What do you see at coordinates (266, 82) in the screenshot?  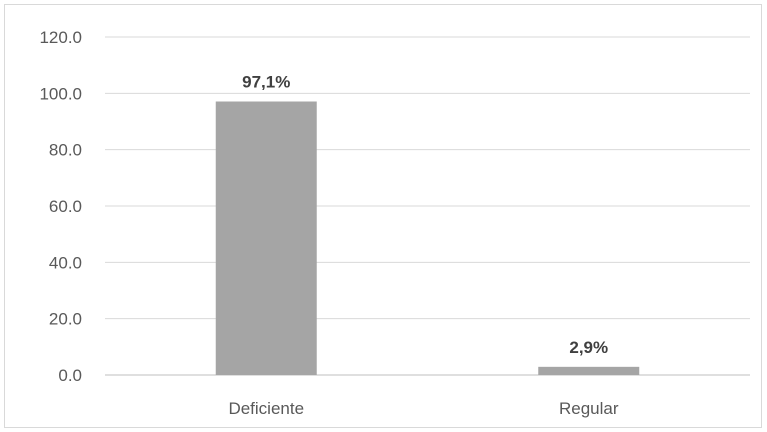 I see `data-label: 97,1%` at bounding box center [266, 82].